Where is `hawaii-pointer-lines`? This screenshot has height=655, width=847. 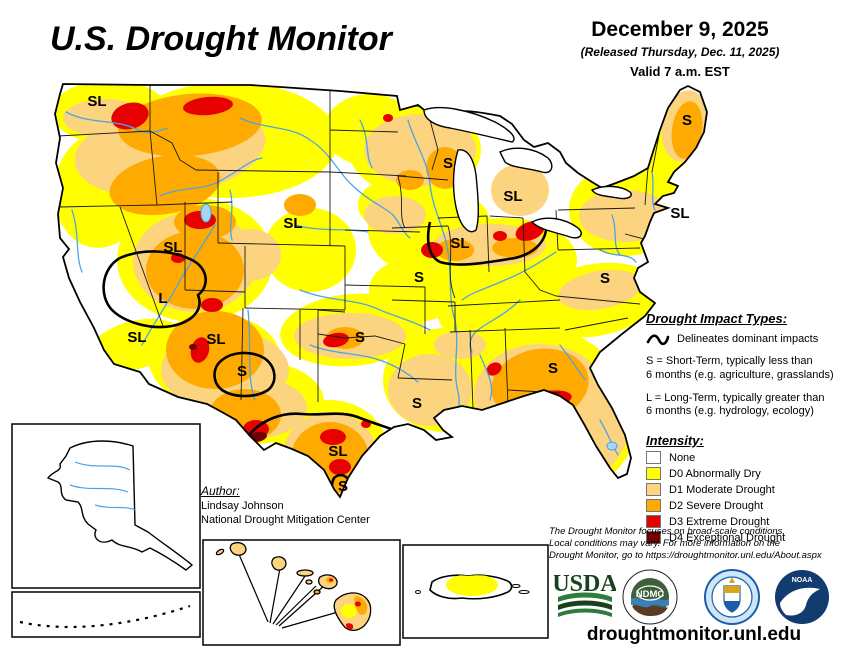 hawaii-pointer-lines is located at coordinates (288, 590).